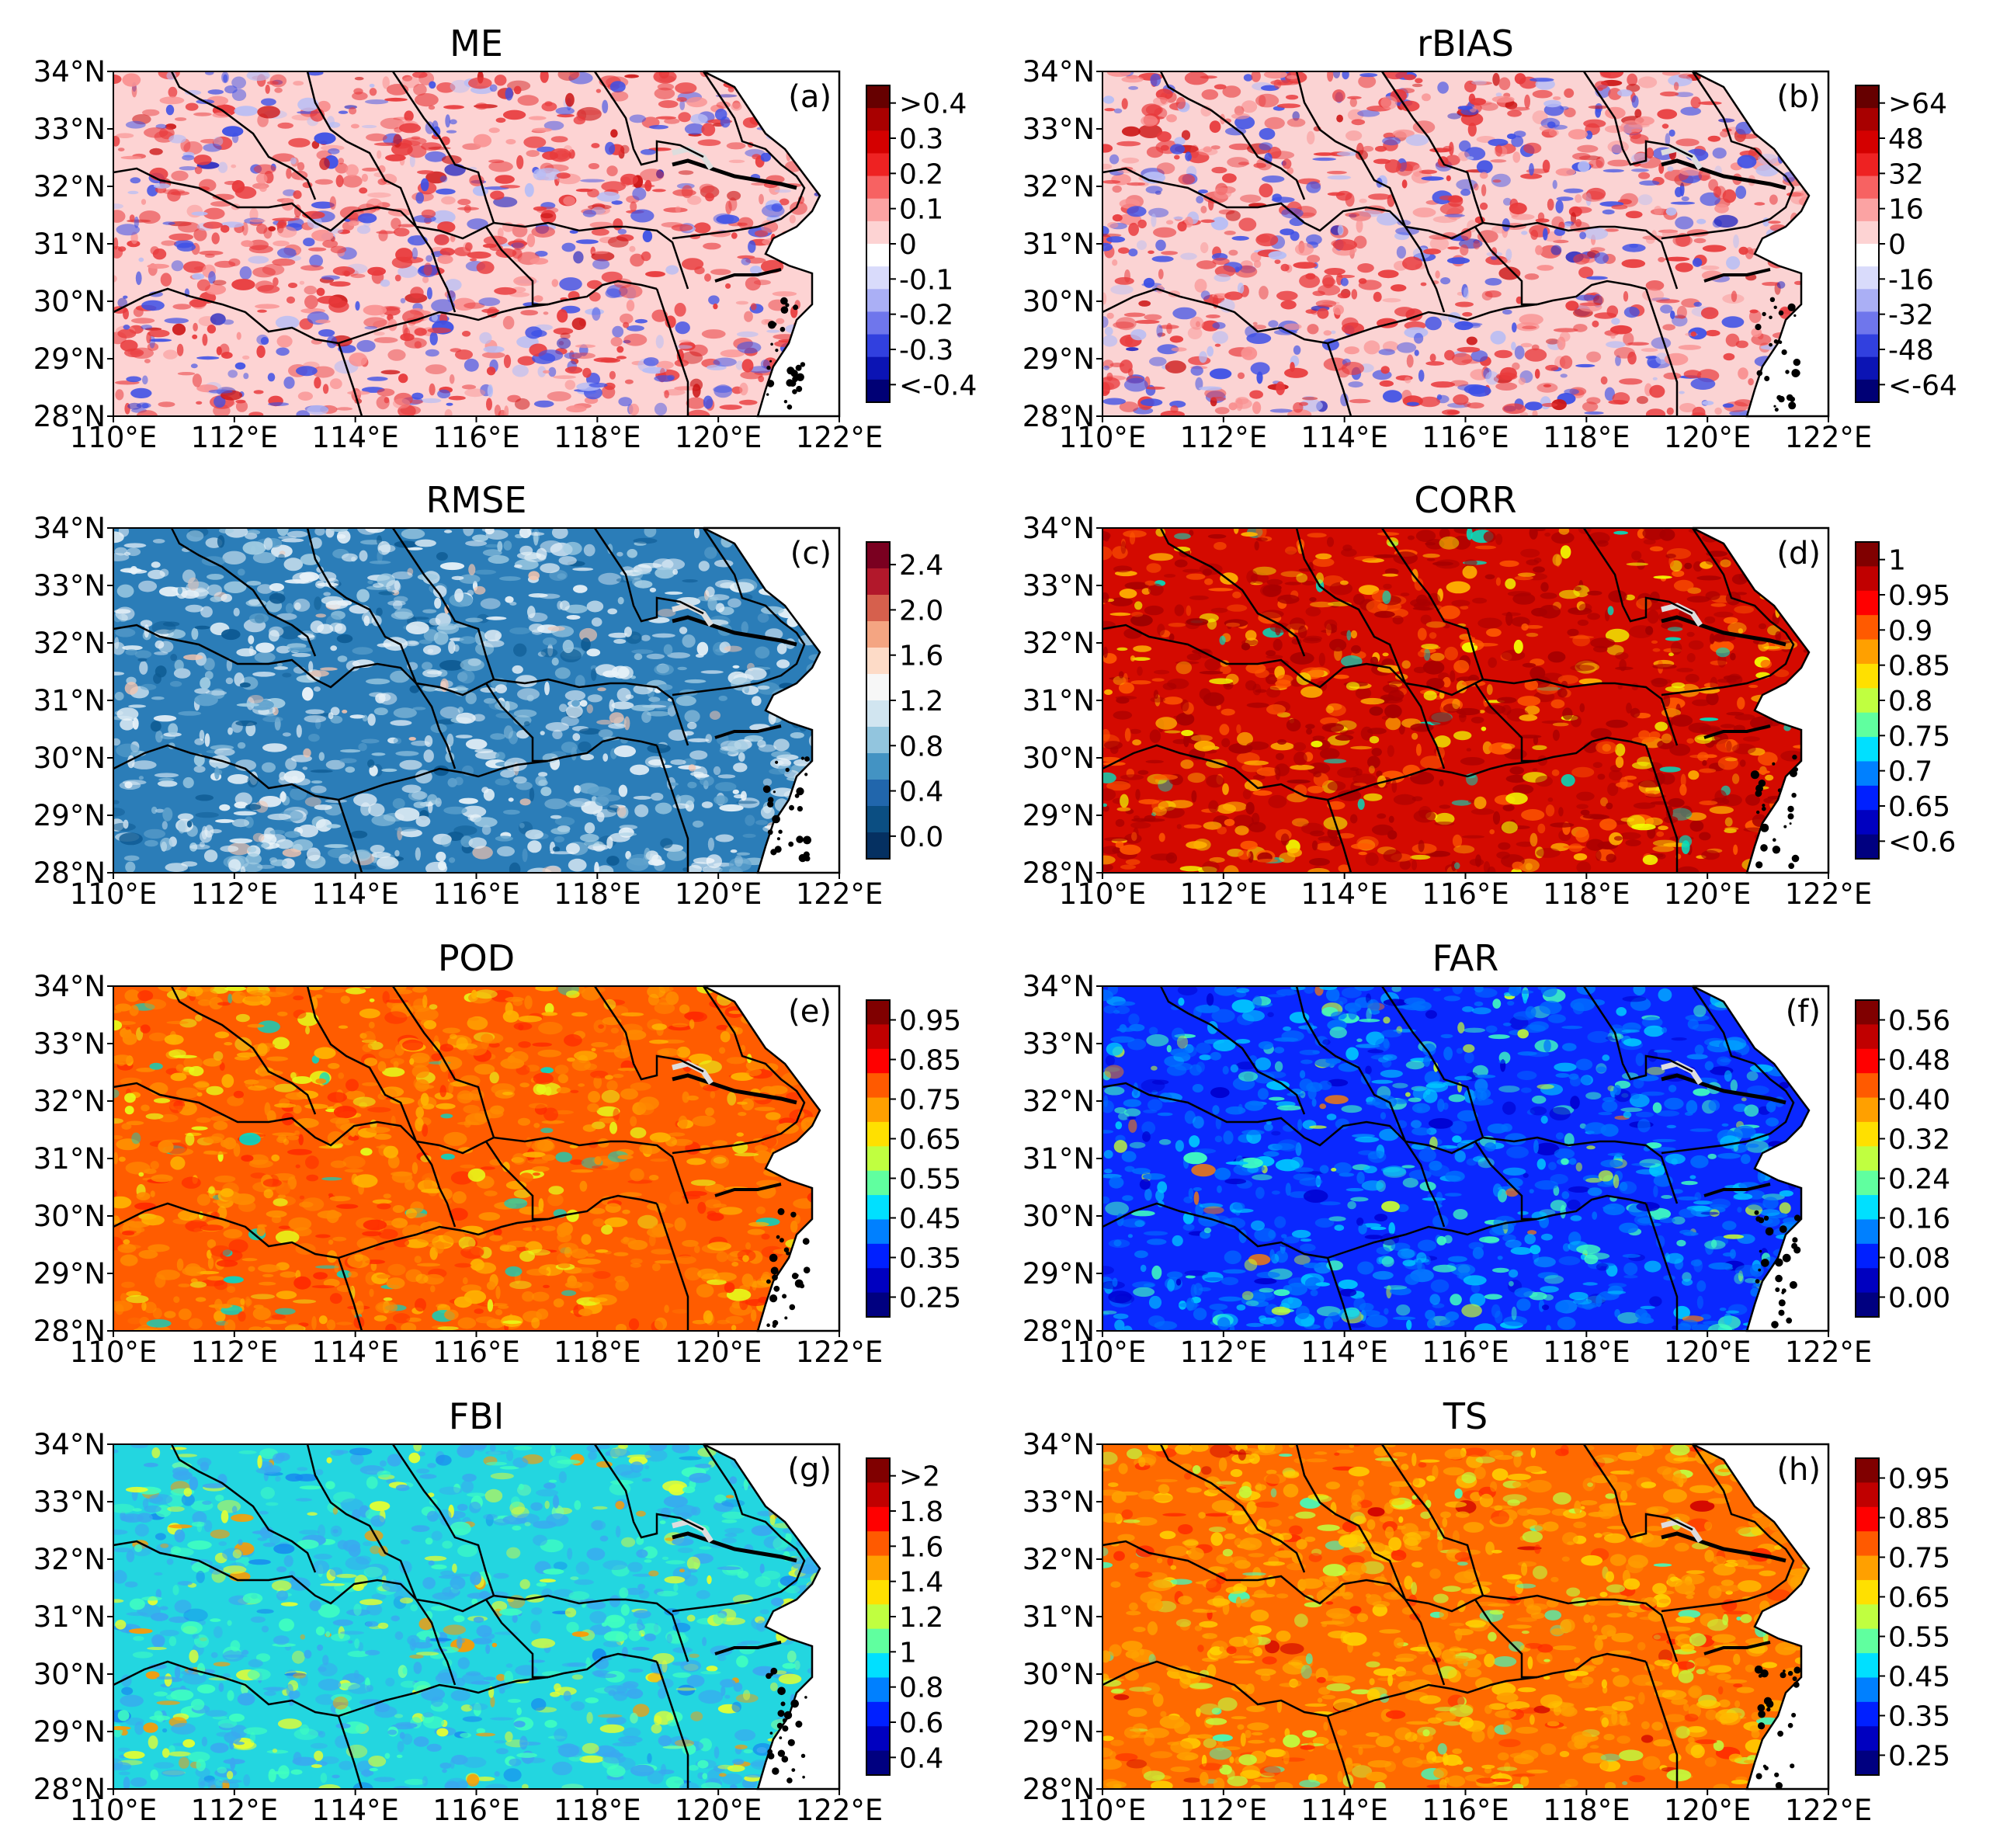 This screenshot has width=2000, height=1848. Describe the element at coordinates (718, 1810) in the screenshot. I see `x-tick-label: 120°E` at that location.